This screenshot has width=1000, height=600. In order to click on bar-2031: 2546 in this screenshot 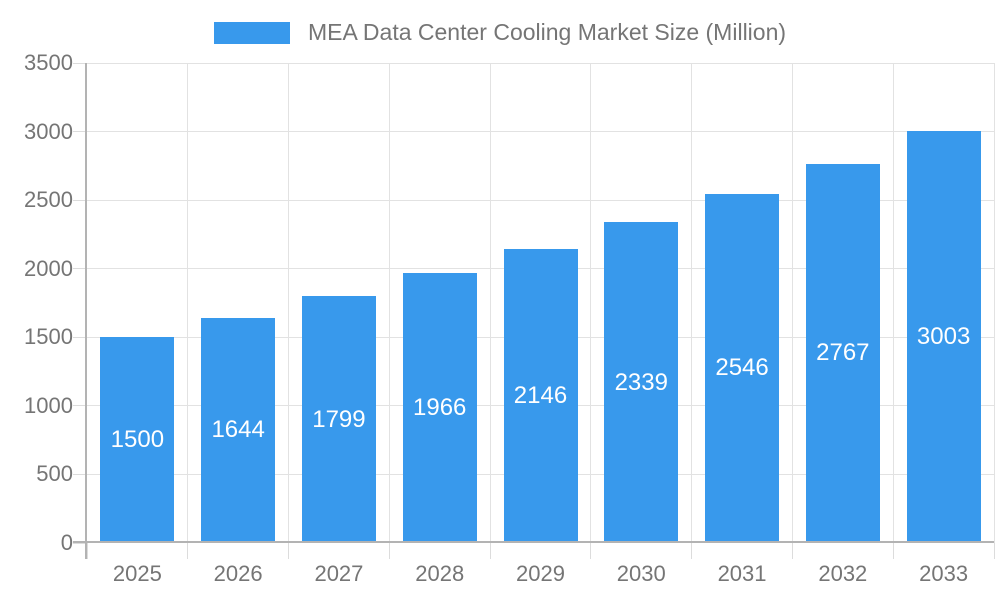, I will do `click(742, 368)`.